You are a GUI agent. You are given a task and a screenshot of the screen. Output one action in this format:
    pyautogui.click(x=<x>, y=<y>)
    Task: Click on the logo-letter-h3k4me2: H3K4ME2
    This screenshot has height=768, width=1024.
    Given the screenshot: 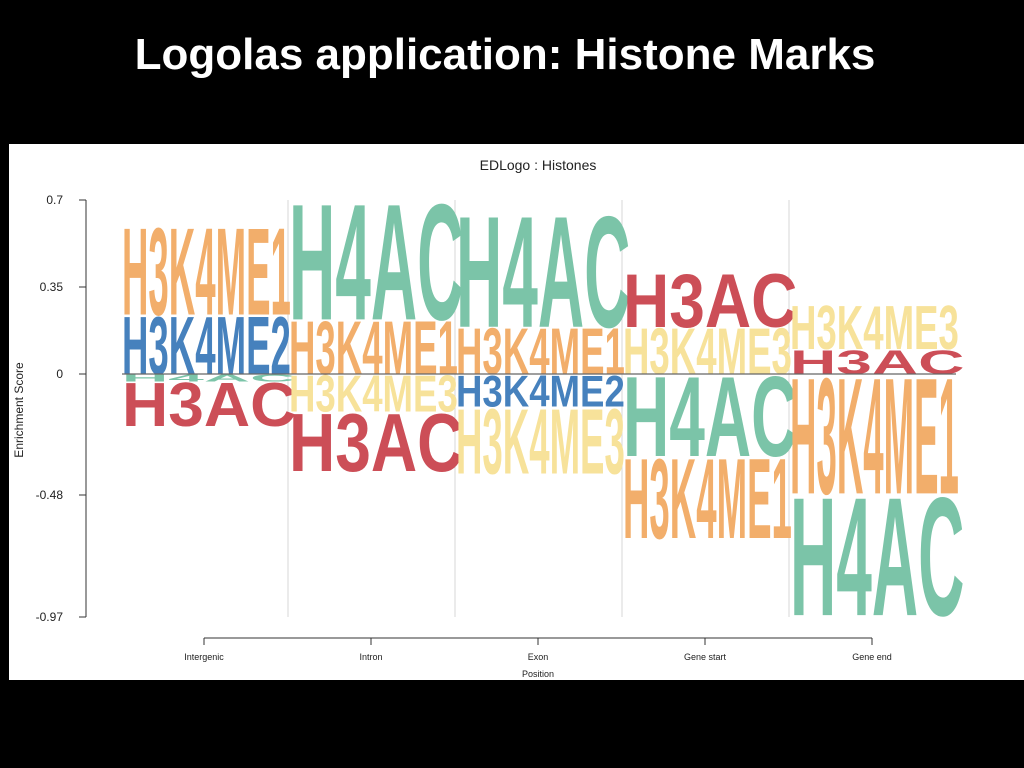 What is the action you would take?
    pyautogui.click(x=206, y=345)
    